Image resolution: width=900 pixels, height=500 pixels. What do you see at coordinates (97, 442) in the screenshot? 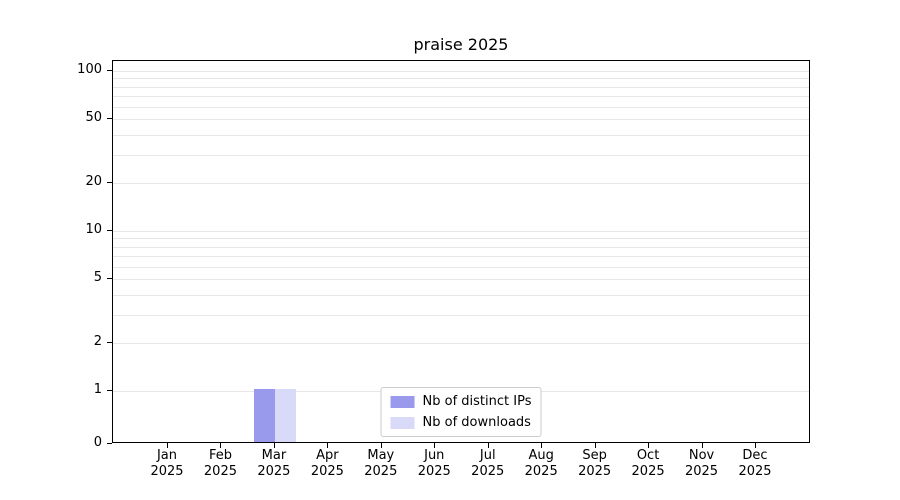
I see `y-tick-label: 0` at bounding box center [97, 442].